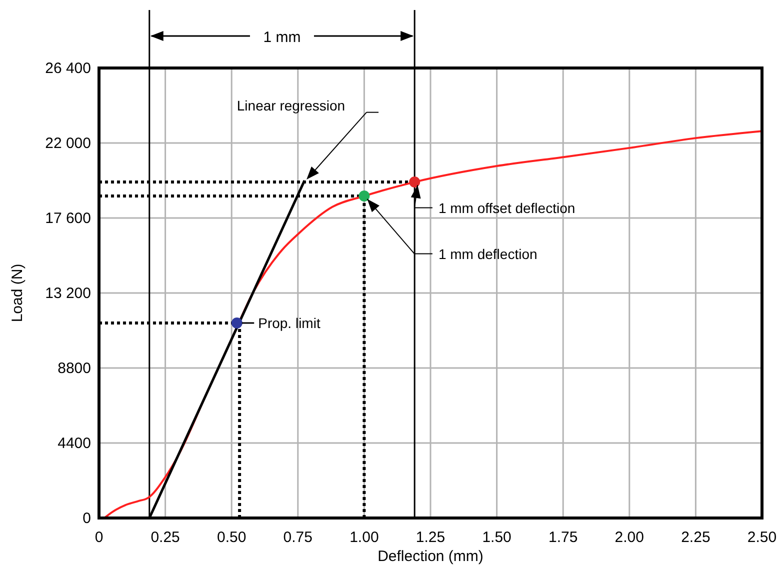 The height and width of the screenshot is (571, 783). I want to click on annotation: 1 mm offset deflection, so click(507, 208).